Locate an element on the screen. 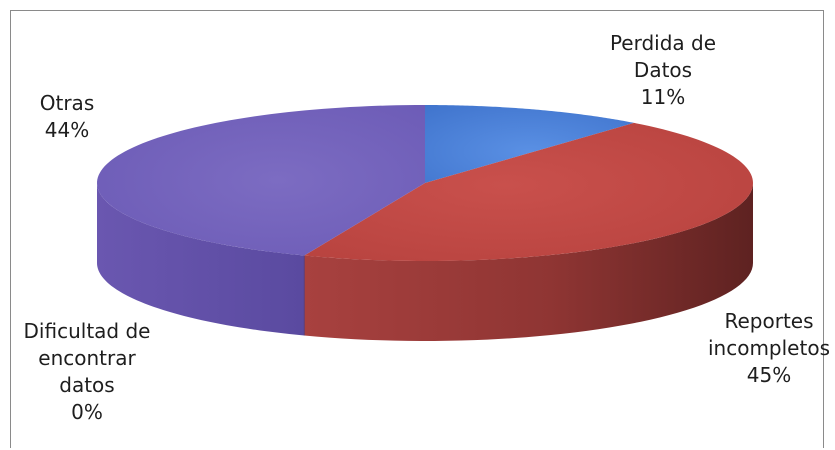  slice-label-dificultad-de-encontrar-datos: Dificultad de encontrar datos 0% is located at coordinates (87, 371).